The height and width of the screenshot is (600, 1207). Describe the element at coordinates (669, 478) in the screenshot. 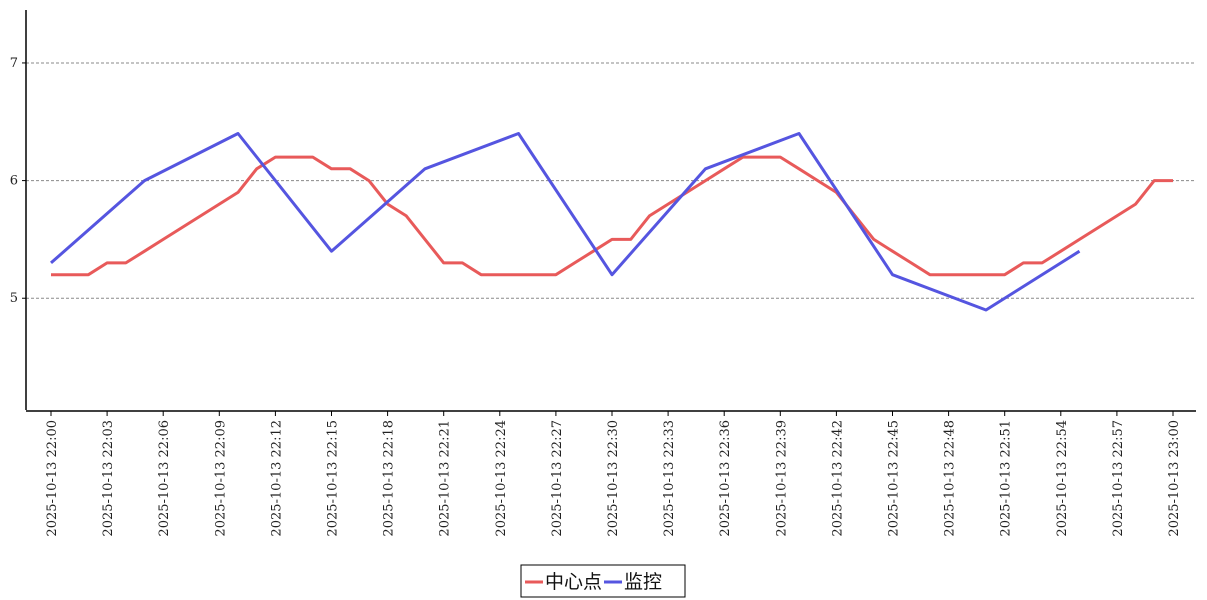

I see `x-tick-label: 2025-10-13 22:33` at that location.